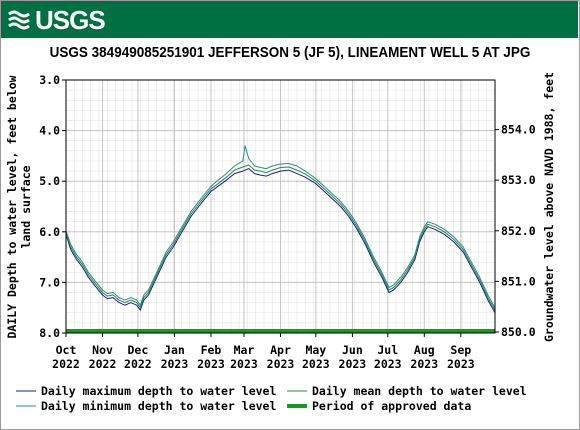 The image size is (580, 430). I want to click on x-tick-label-month: Jun, so click(352, 350).